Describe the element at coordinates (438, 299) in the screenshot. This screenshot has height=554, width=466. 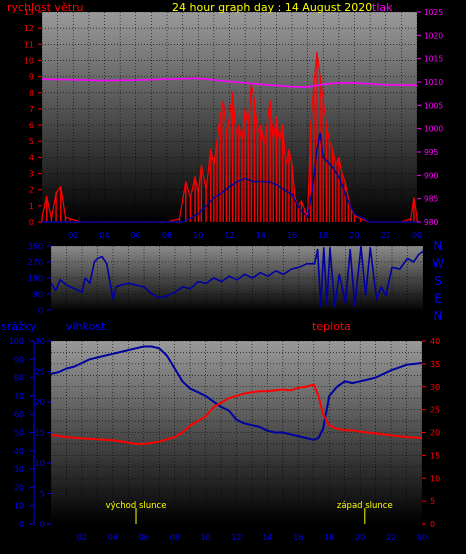
I see `compass-label: E` at that location.